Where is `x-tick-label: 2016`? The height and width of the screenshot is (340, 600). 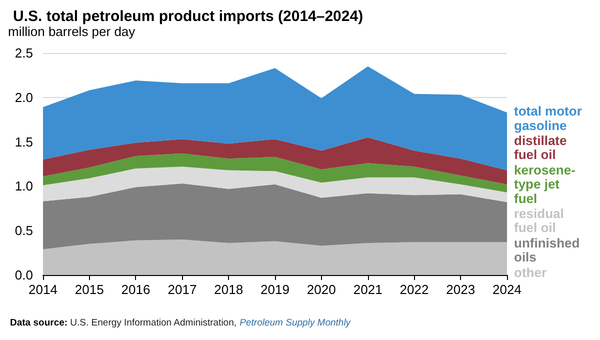
x-tick-label: 2016 is located at coordinates (135, 289).